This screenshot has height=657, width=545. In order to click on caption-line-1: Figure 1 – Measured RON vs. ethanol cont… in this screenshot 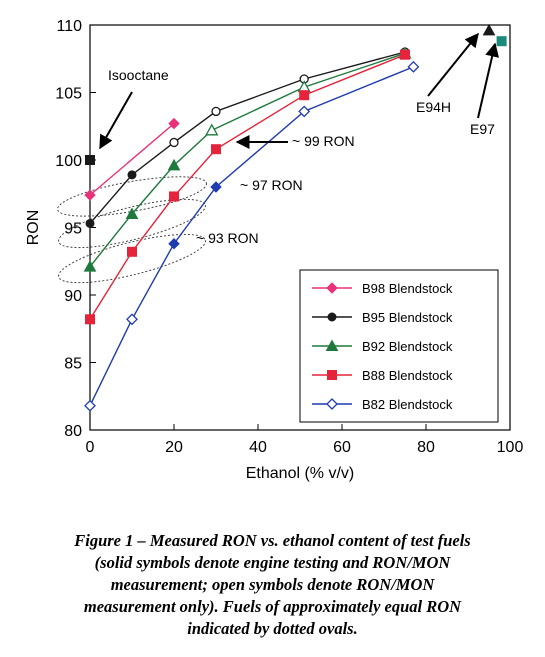, I will do `click(272, 540)`.